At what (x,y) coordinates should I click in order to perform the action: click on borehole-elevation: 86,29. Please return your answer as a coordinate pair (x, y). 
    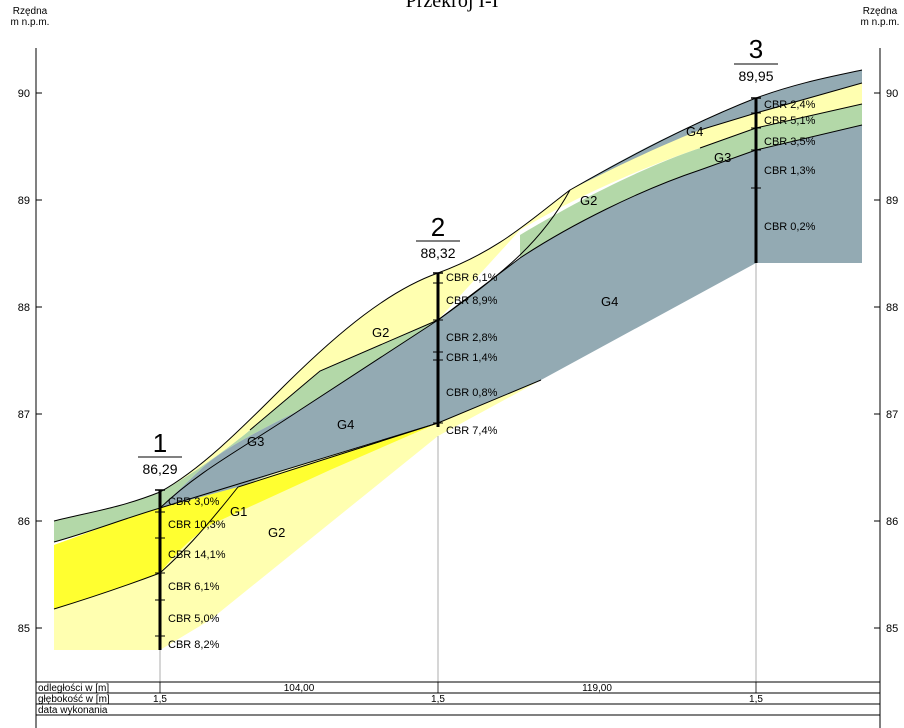
    Looking at the image, I should click on (159, 469).